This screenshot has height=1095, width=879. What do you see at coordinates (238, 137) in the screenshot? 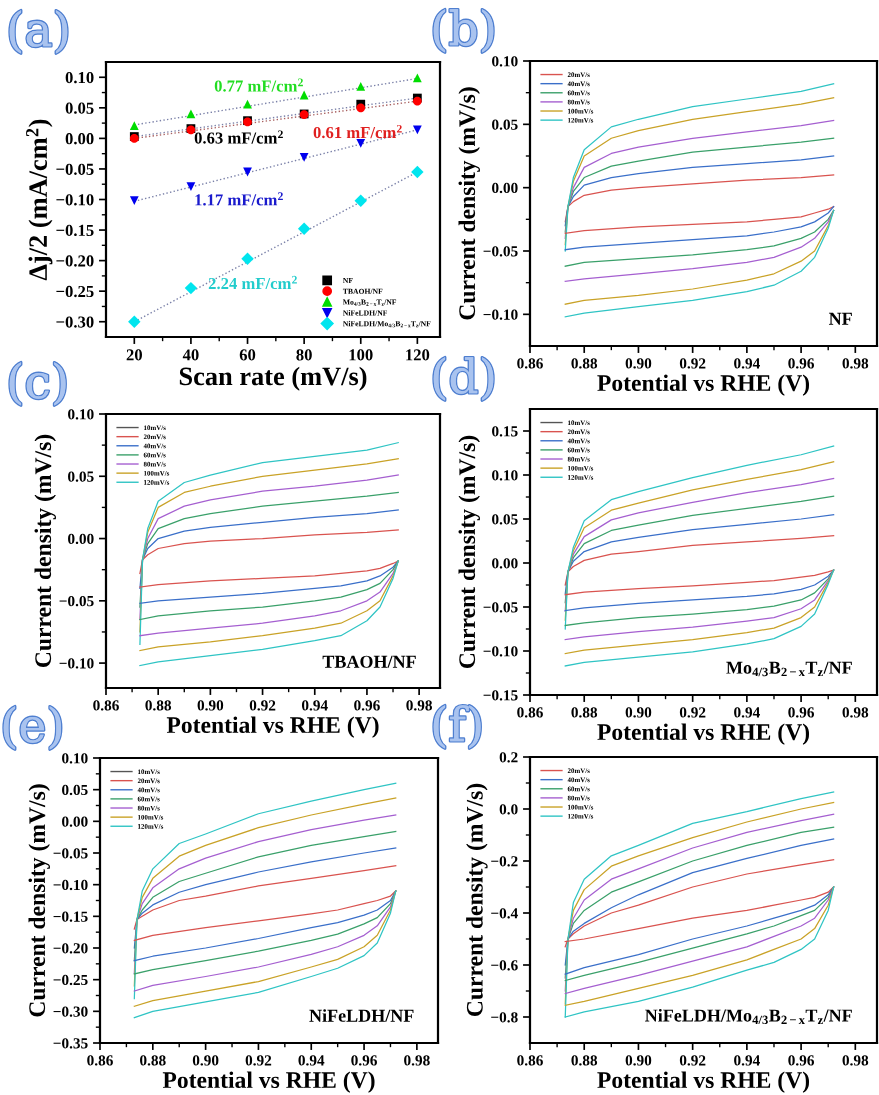
I see `annotation: 0.63 mF/cm$^{2}$` at bounding box center [238, 137].